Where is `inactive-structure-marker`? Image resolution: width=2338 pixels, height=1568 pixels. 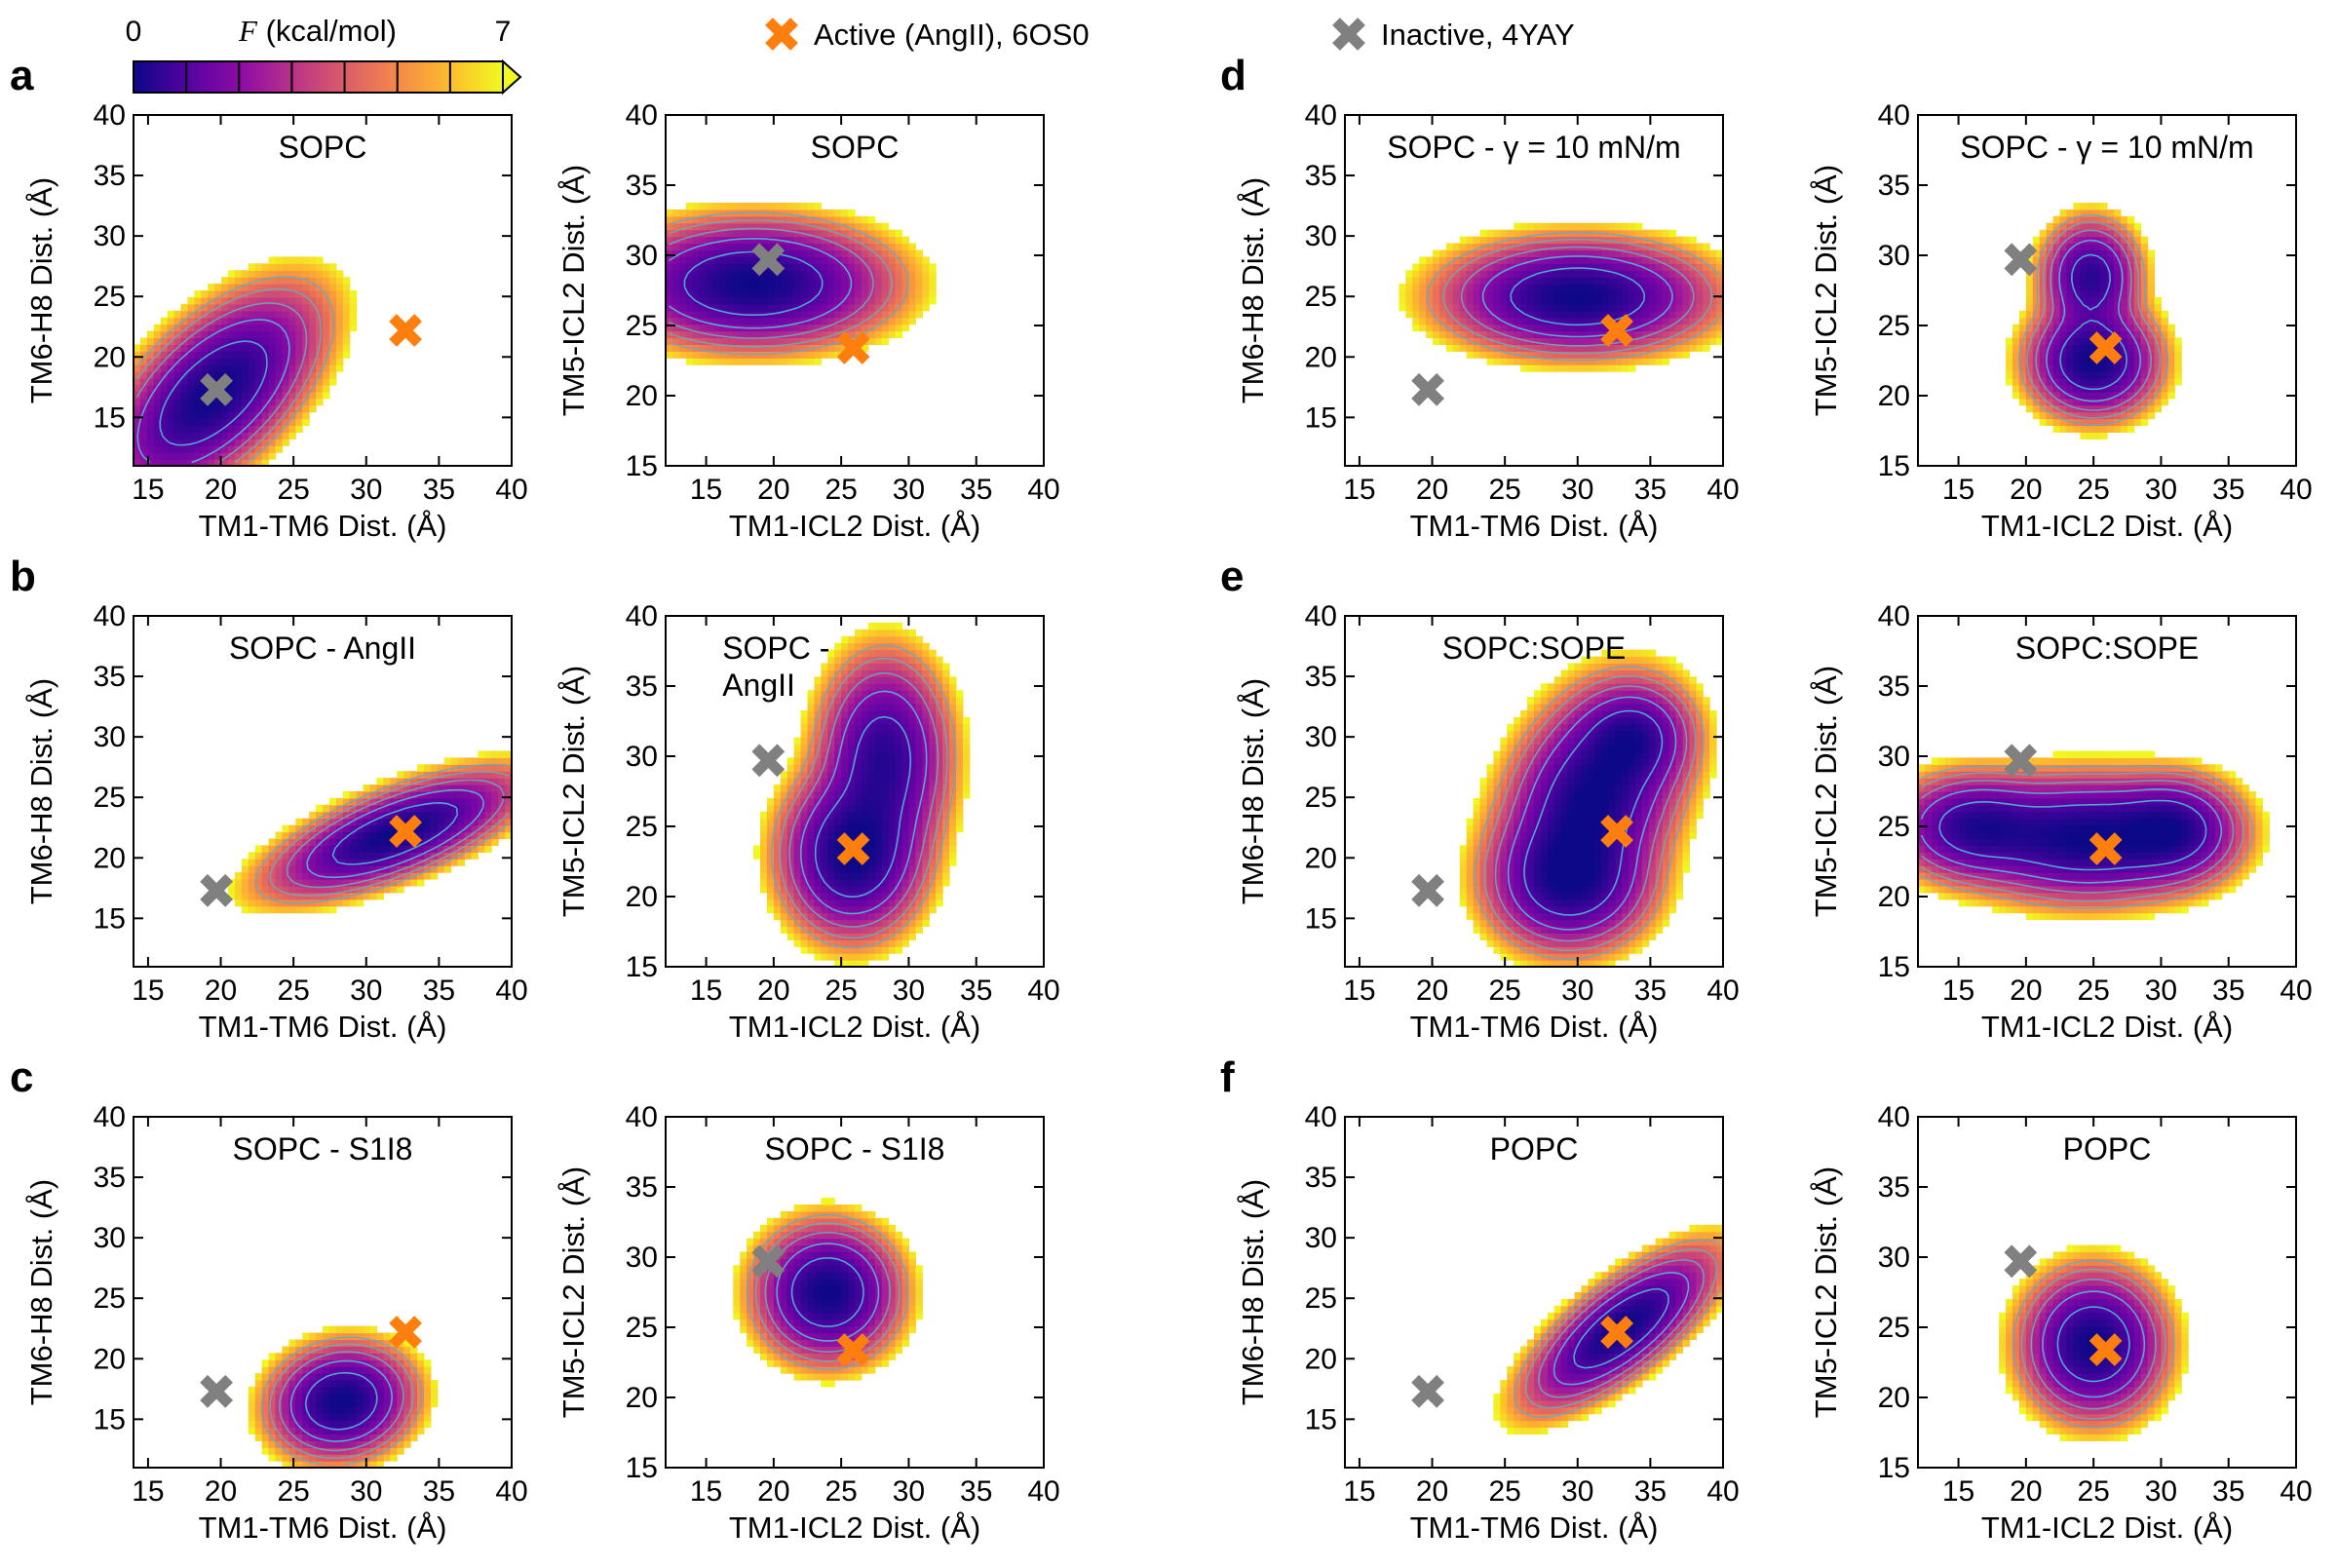 inactive-structure-marker is located at coordinates (217, 1391).